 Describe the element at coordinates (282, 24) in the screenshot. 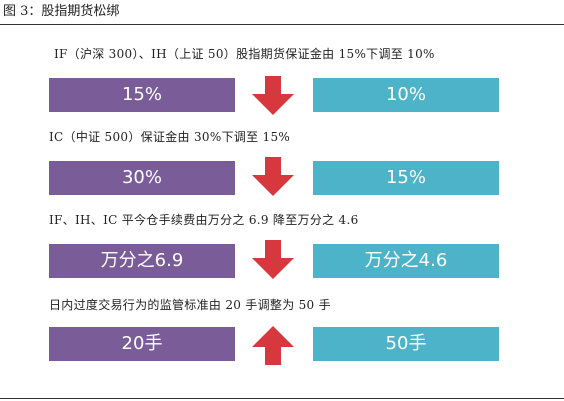

I see `top-rule` at that location.